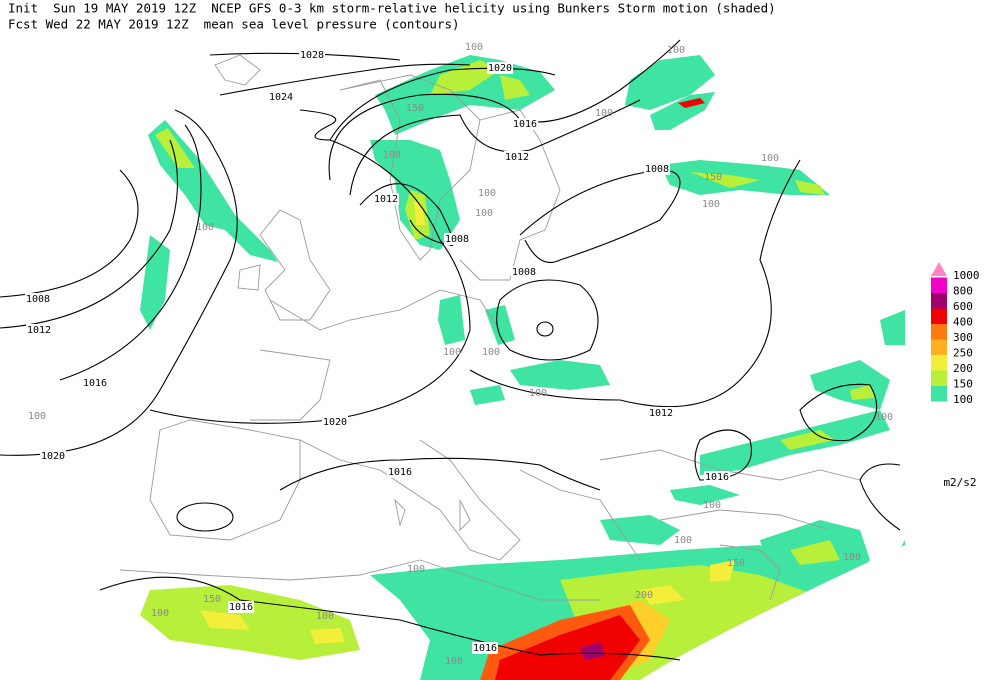 This screenshot has width=1000, height=680. Describe the element at coordinates (963, 353) in the screenshot. I see `legend-label: 250` at that location.